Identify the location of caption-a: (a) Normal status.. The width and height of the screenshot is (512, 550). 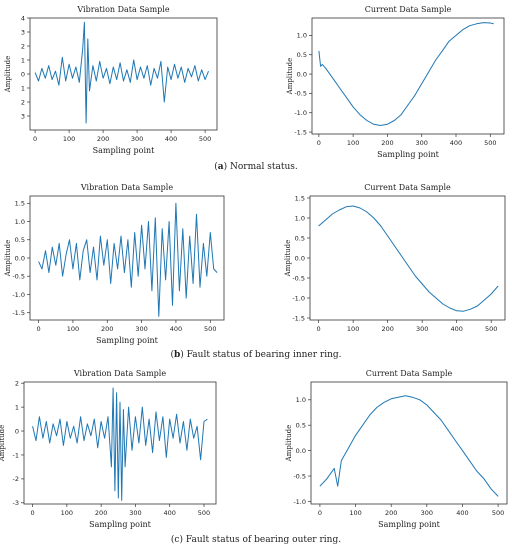
(256, 167).